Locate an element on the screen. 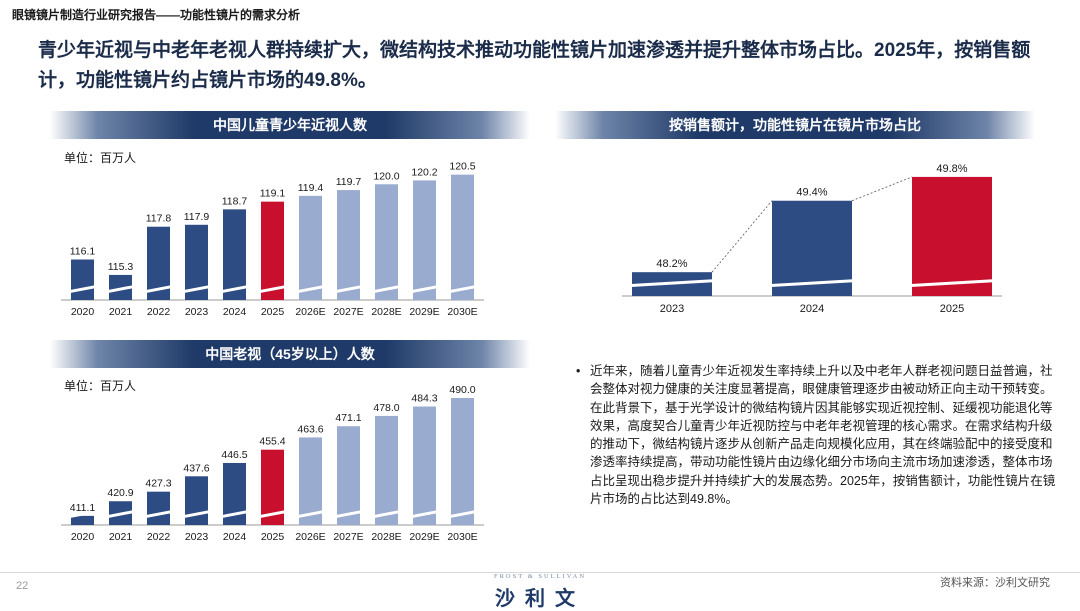  chart1-tick-label: 2022 is located at coordinates (159, 312).